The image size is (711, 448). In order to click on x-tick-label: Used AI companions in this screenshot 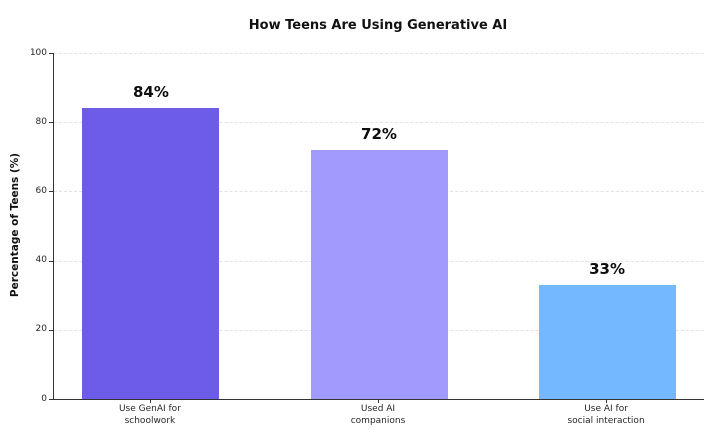, I will do `click(378, 415)`.